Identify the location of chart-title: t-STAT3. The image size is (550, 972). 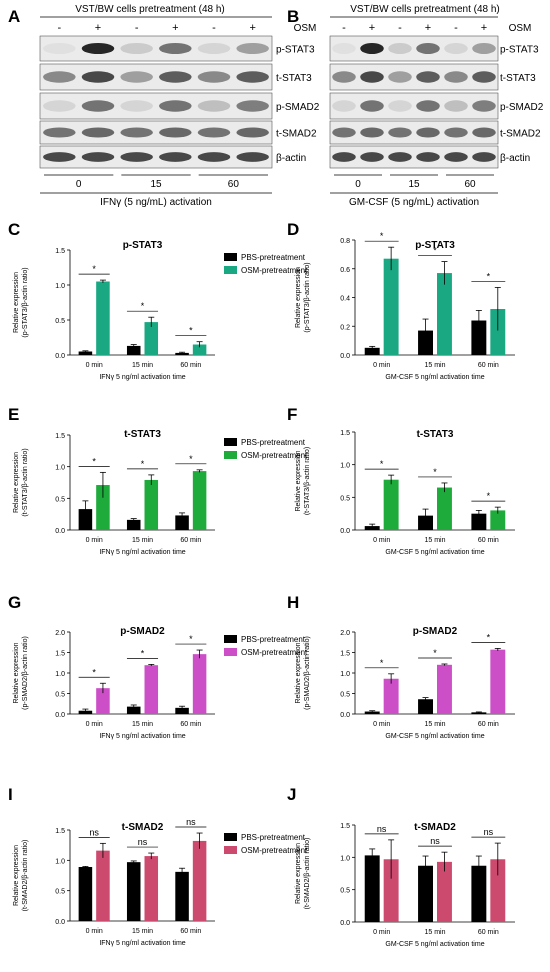
(142, 434).